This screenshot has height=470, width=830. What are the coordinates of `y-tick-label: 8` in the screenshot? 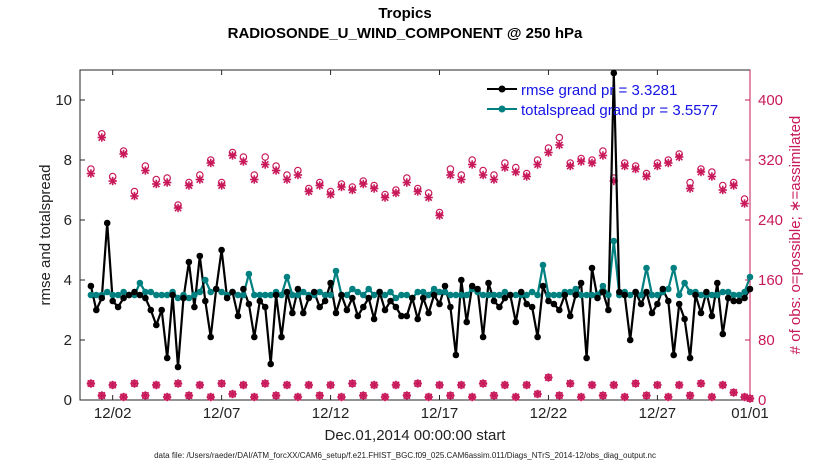 It's located at (68, 160).